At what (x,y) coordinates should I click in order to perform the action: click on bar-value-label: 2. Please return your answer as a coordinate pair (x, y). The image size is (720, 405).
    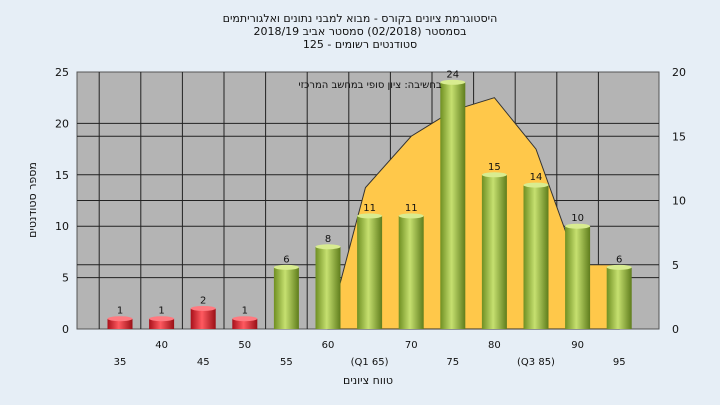
    Looking at the image, I should click on (203, 300).